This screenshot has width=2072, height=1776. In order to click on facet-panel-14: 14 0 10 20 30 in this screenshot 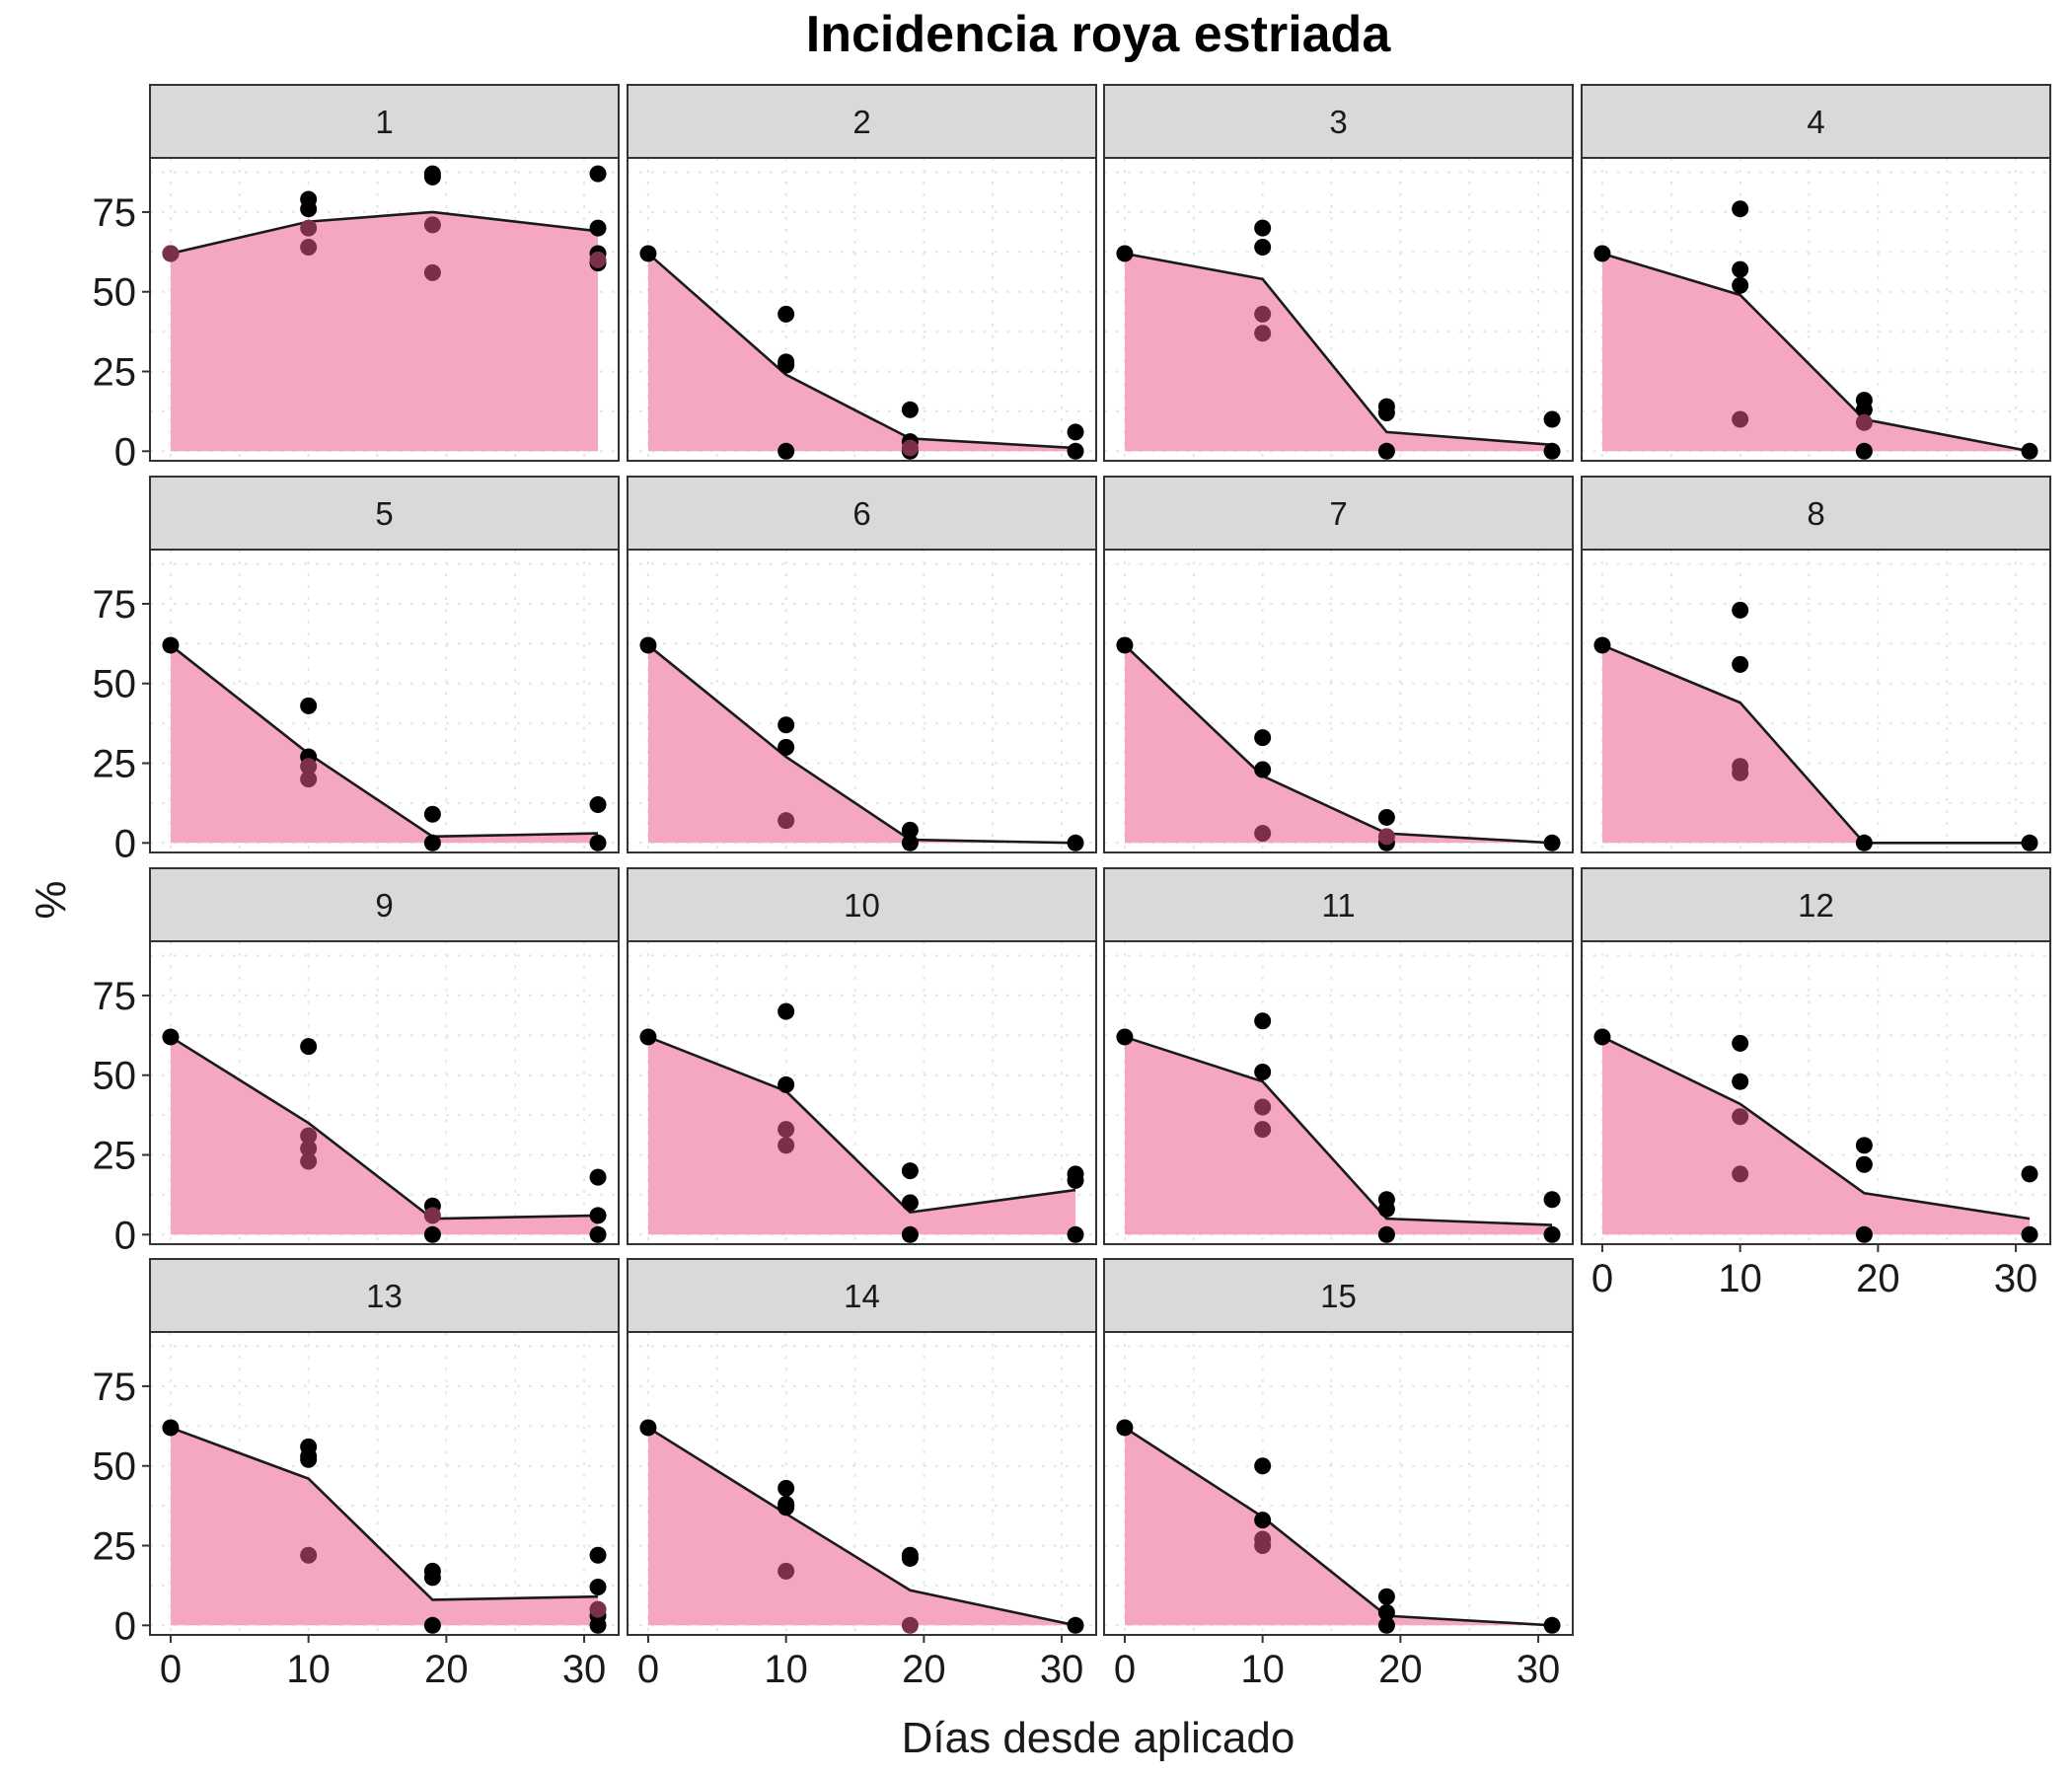, I will do `click(862, 1475)`.